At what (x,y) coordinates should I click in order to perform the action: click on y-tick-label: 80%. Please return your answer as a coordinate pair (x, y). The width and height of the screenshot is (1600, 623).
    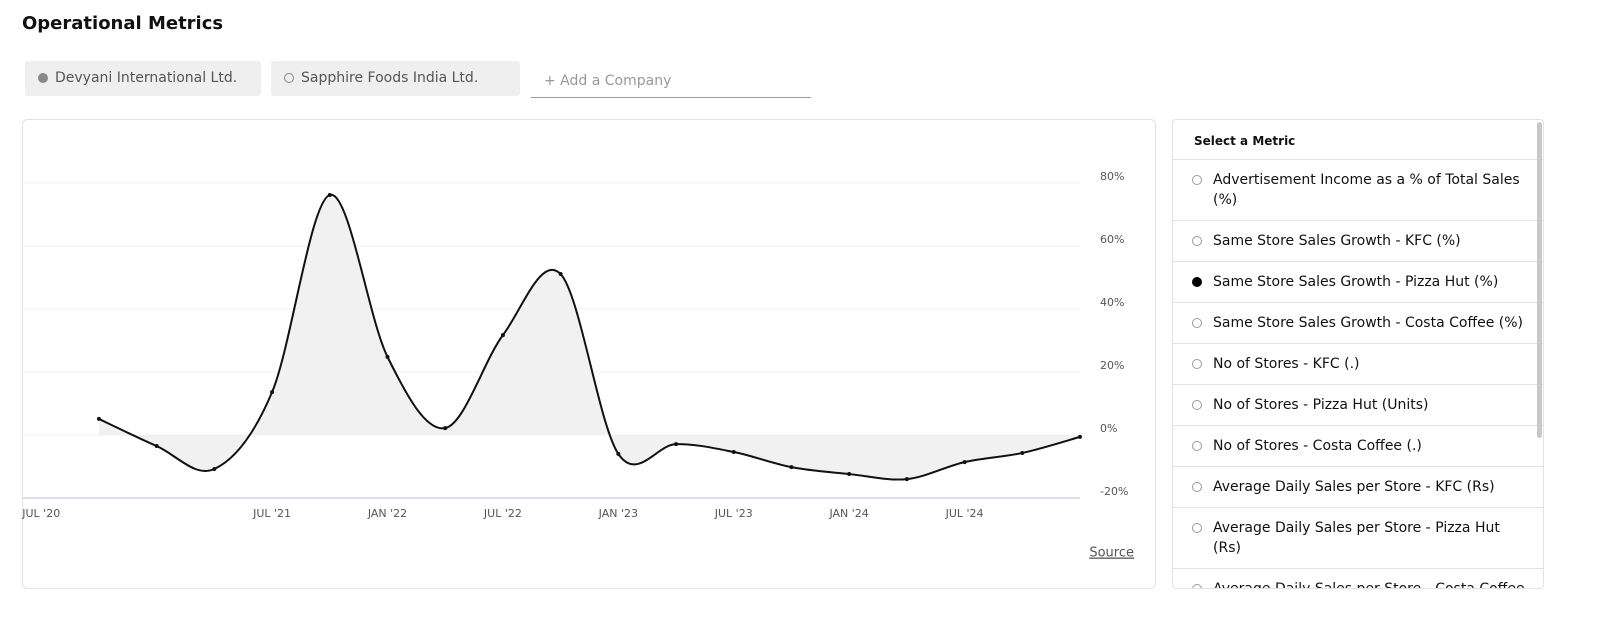
    Looking at the image, I should click on (1112, 176).